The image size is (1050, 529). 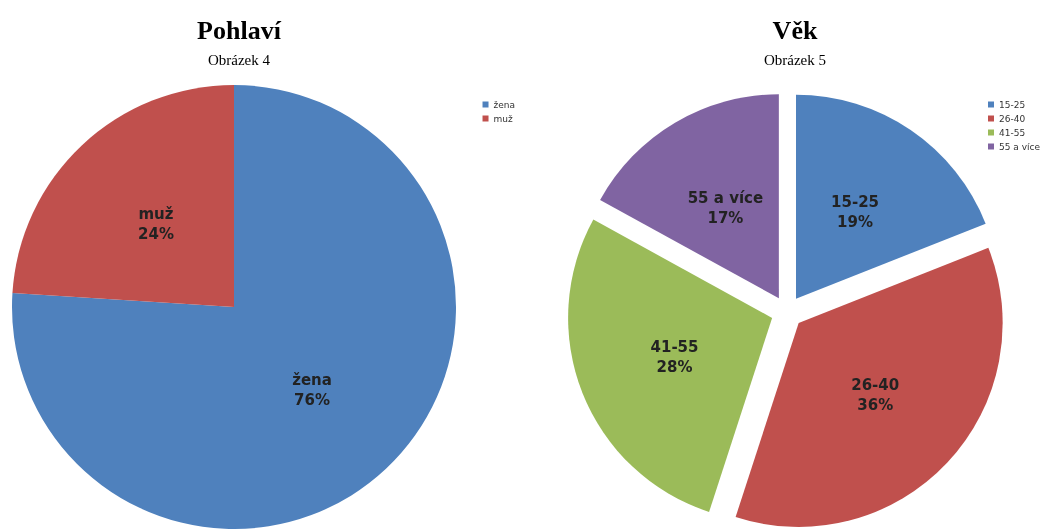 What do you see at coordinates (503, 118) in the screenshot?
I see `legend-label: muž` at bounding box center [503, 118].